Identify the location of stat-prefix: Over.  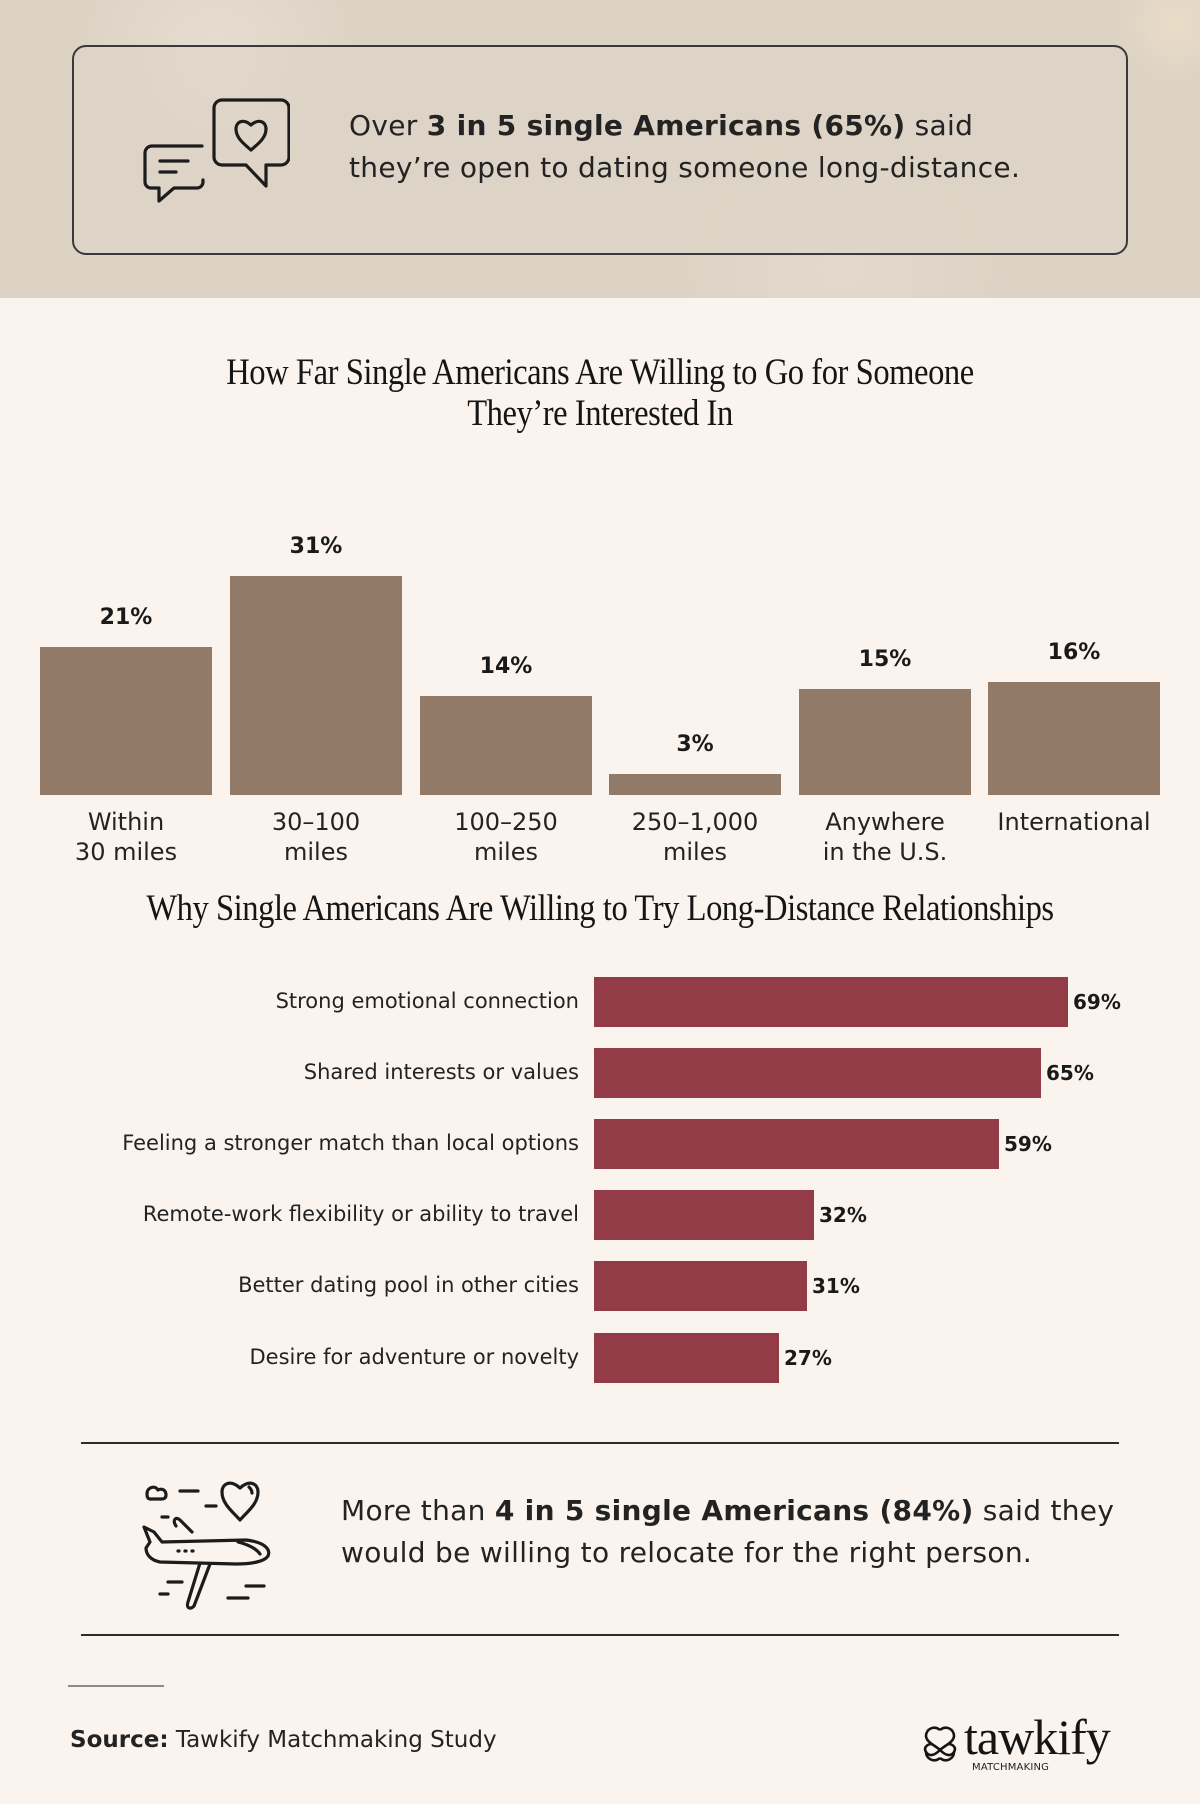
(388, 125).